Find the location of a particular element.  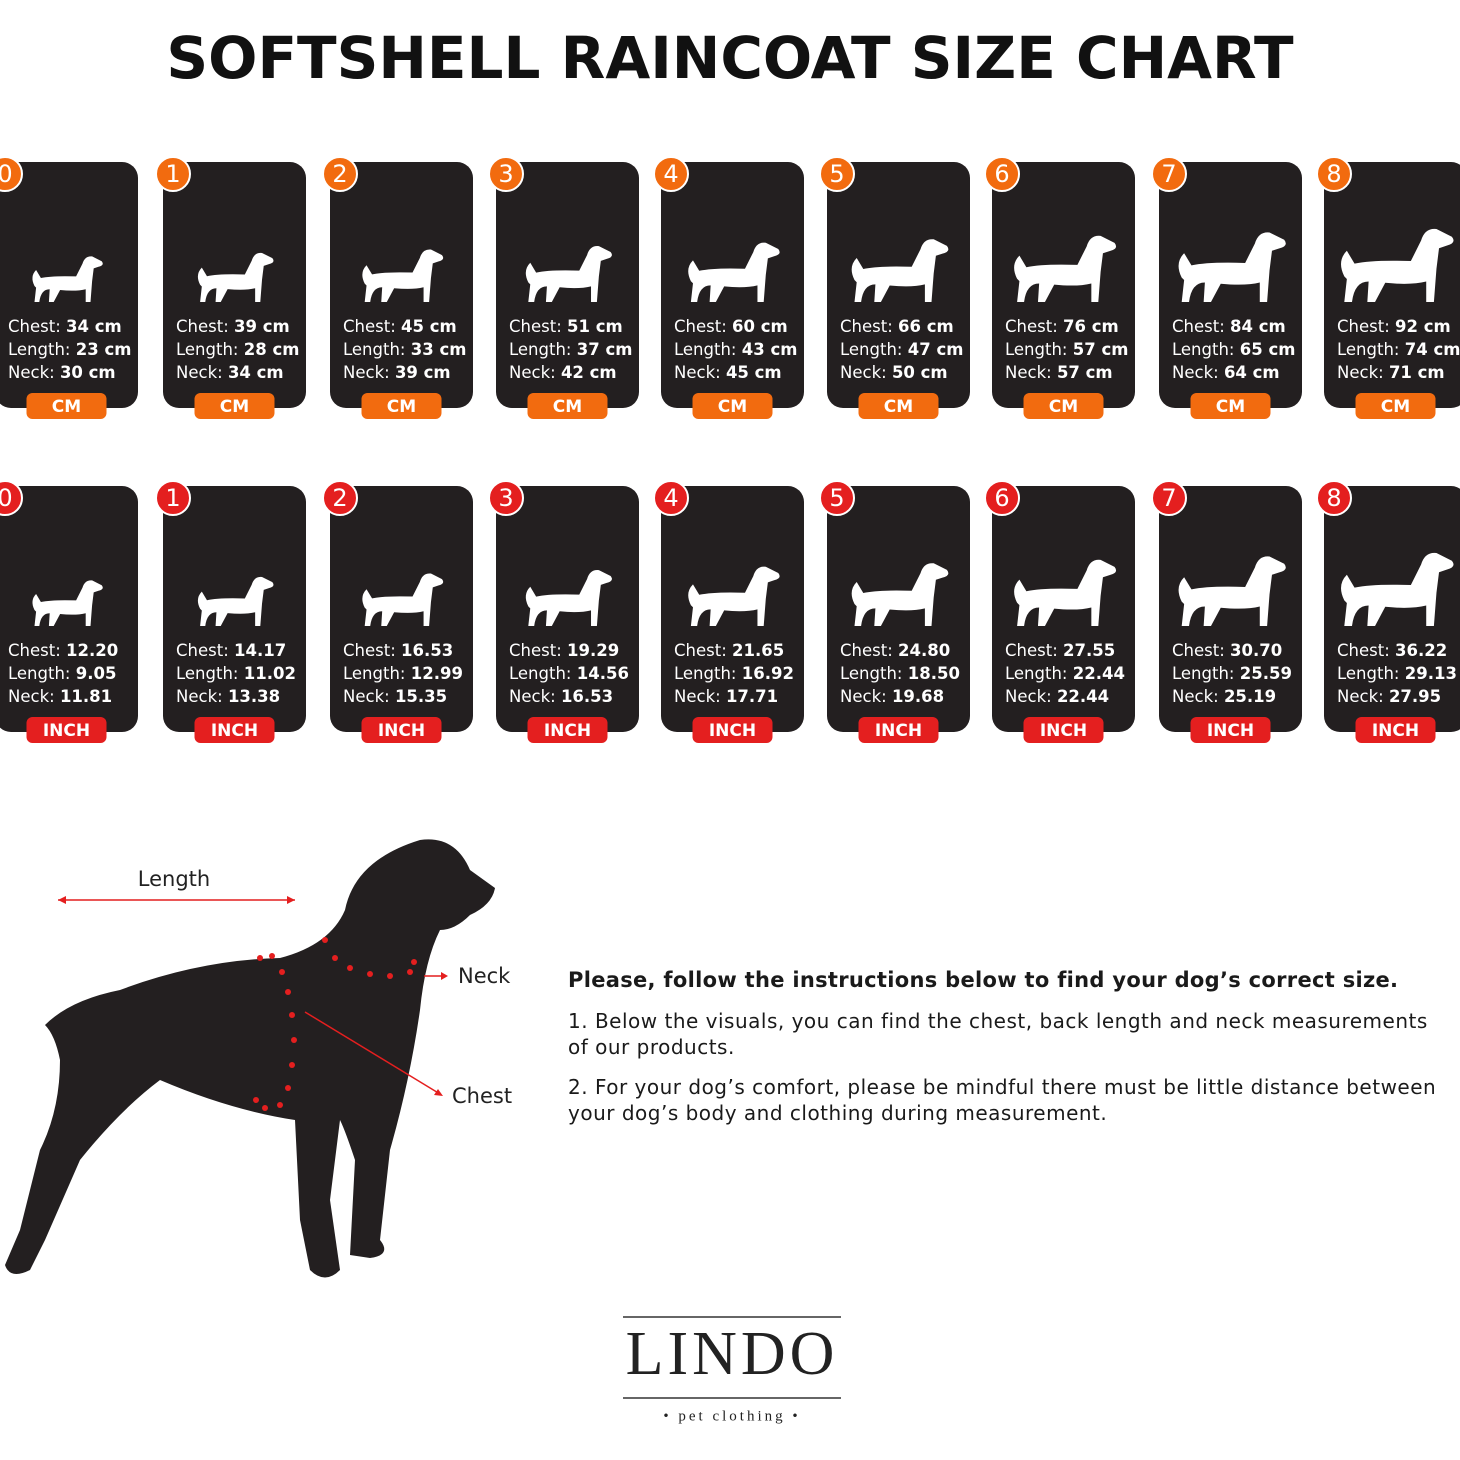

size-number: 3 is located at coordinates (505, 174).